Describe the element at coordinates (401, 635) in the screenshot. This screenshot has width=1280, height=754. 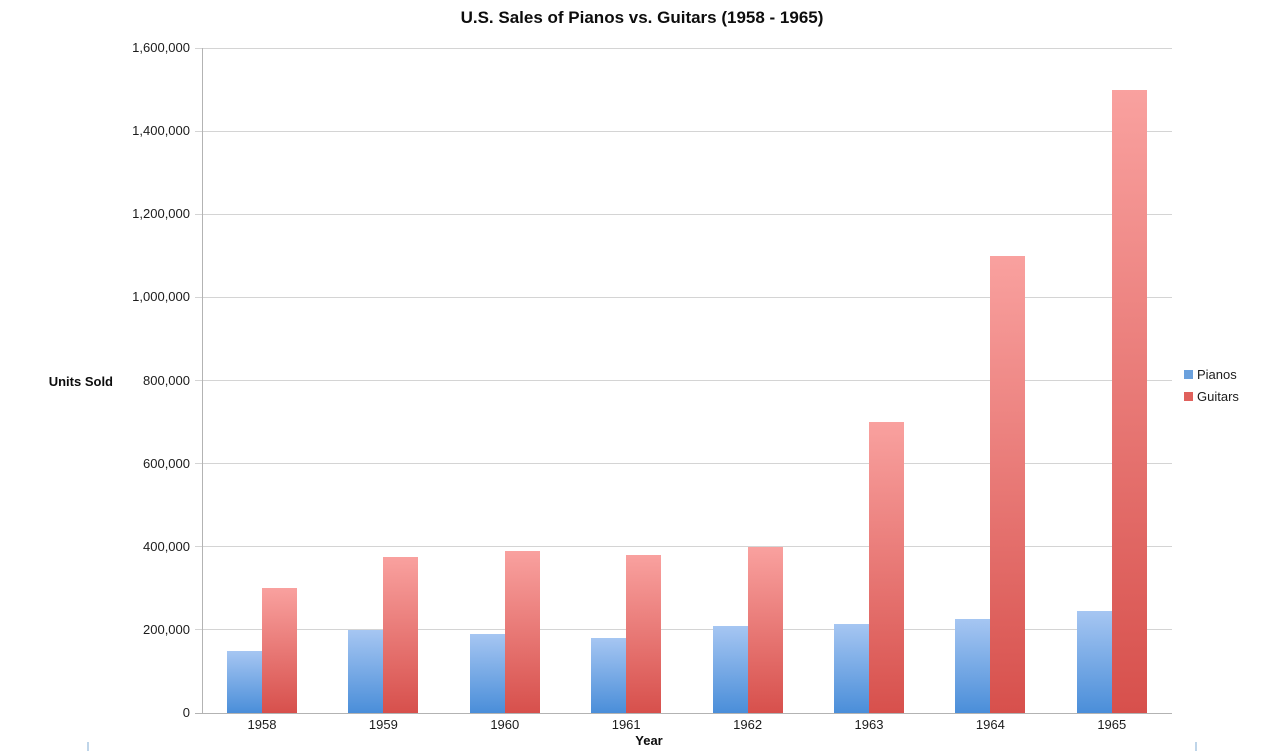
I see `bar-guitars-1959` at that location.